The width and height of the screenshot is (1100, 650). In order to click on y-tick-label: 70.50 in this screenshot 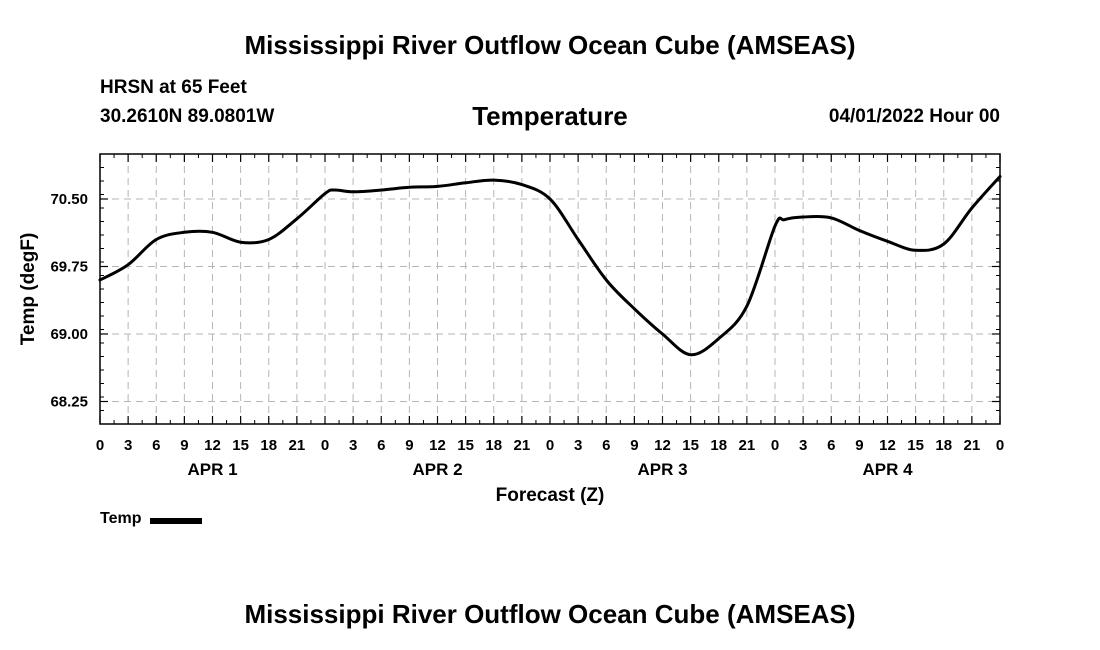, I will do `click(69, 199)`.